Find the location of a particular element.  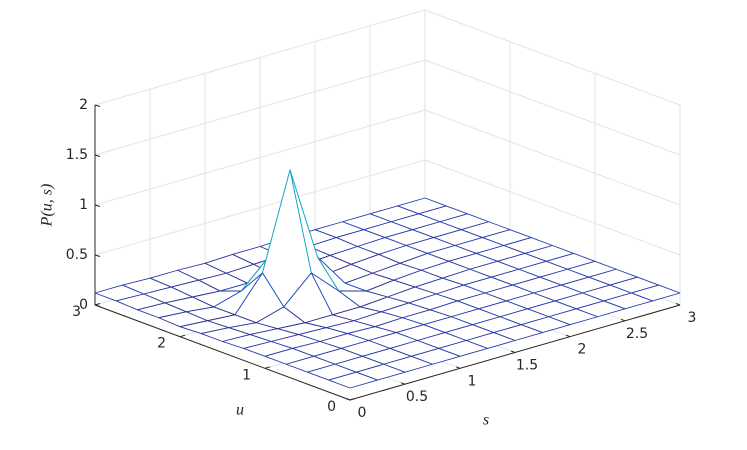

u-tick-label: 3 is located at coordinates (76, 312).